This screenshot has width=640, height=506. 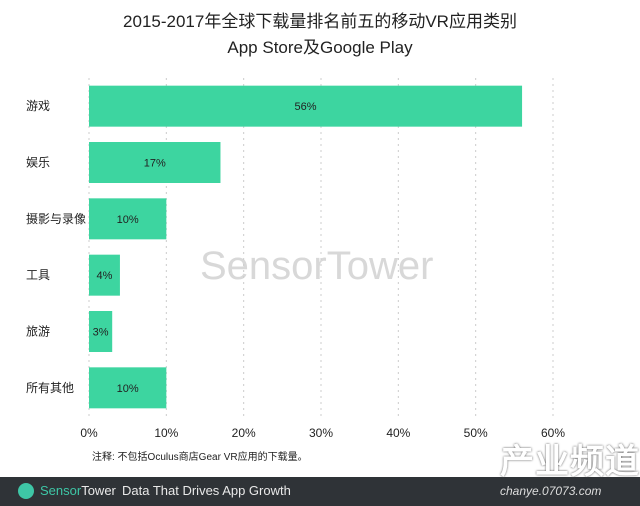 What do you see at coordinates (200, 457) in the screenshot?
I see `chart-note: 注释: 不包括Oculus商店Gear VR应用的下载量。` at bounding box center [200, 457].